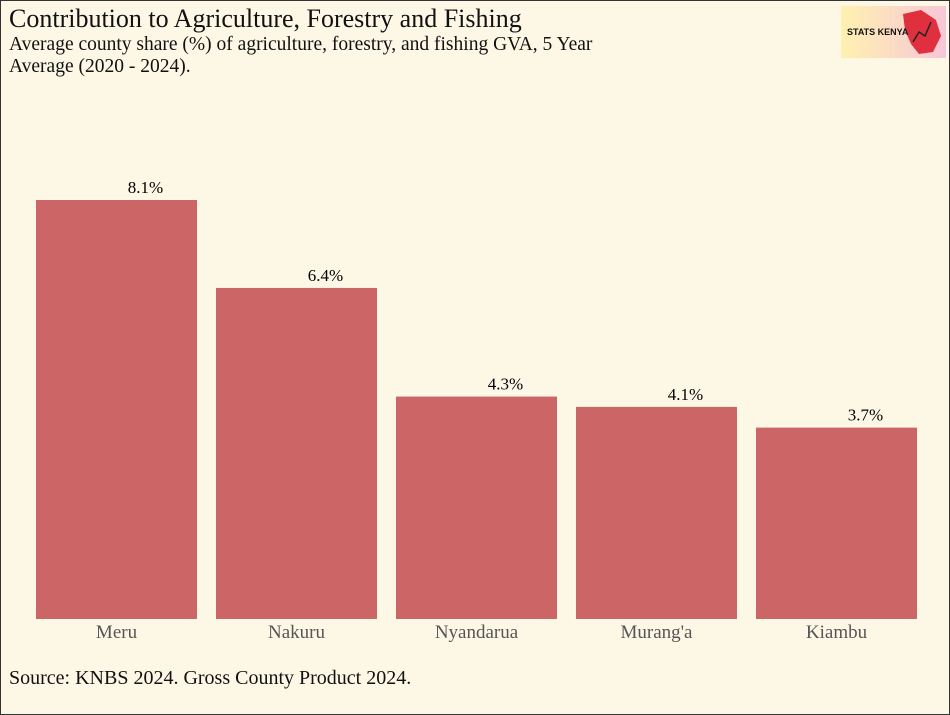  Describe the element at coordinates (878, 32) in the screenshot. I see `logo-text: STATS KENYA` at that location.